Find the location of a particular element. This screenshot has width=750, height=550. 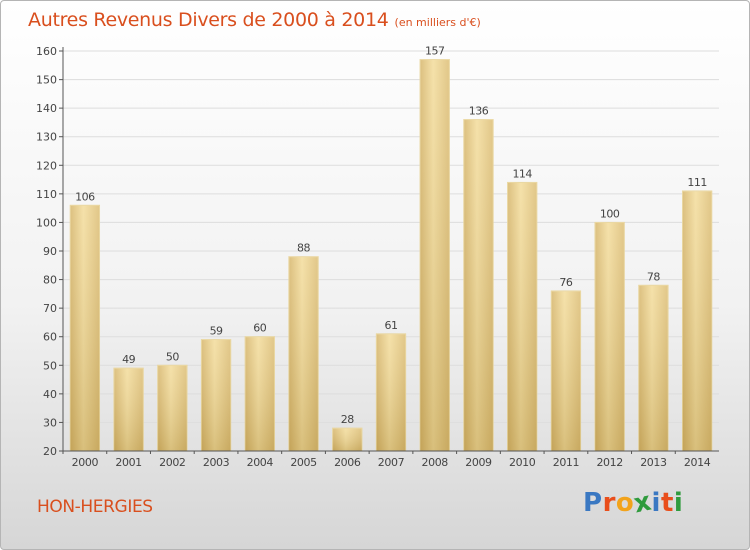

data-label: 61 is located at coordinates (391, 325).